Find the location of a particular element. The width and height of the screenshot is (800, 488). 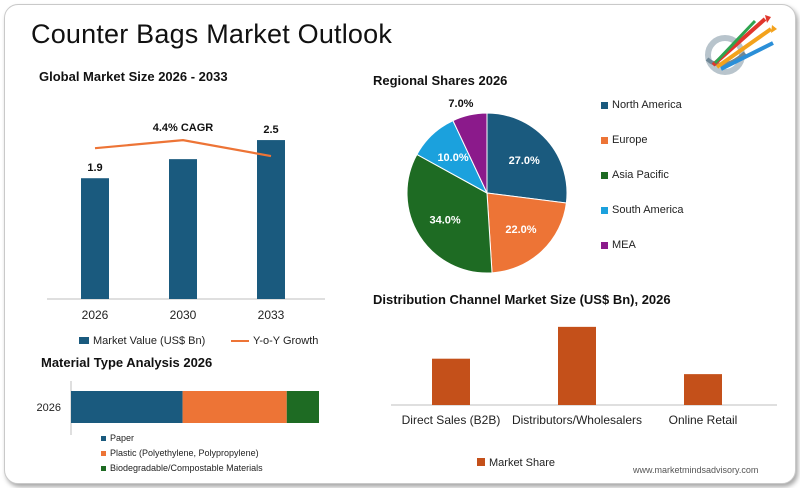

brand-logo is located at coordinates (741, 45).